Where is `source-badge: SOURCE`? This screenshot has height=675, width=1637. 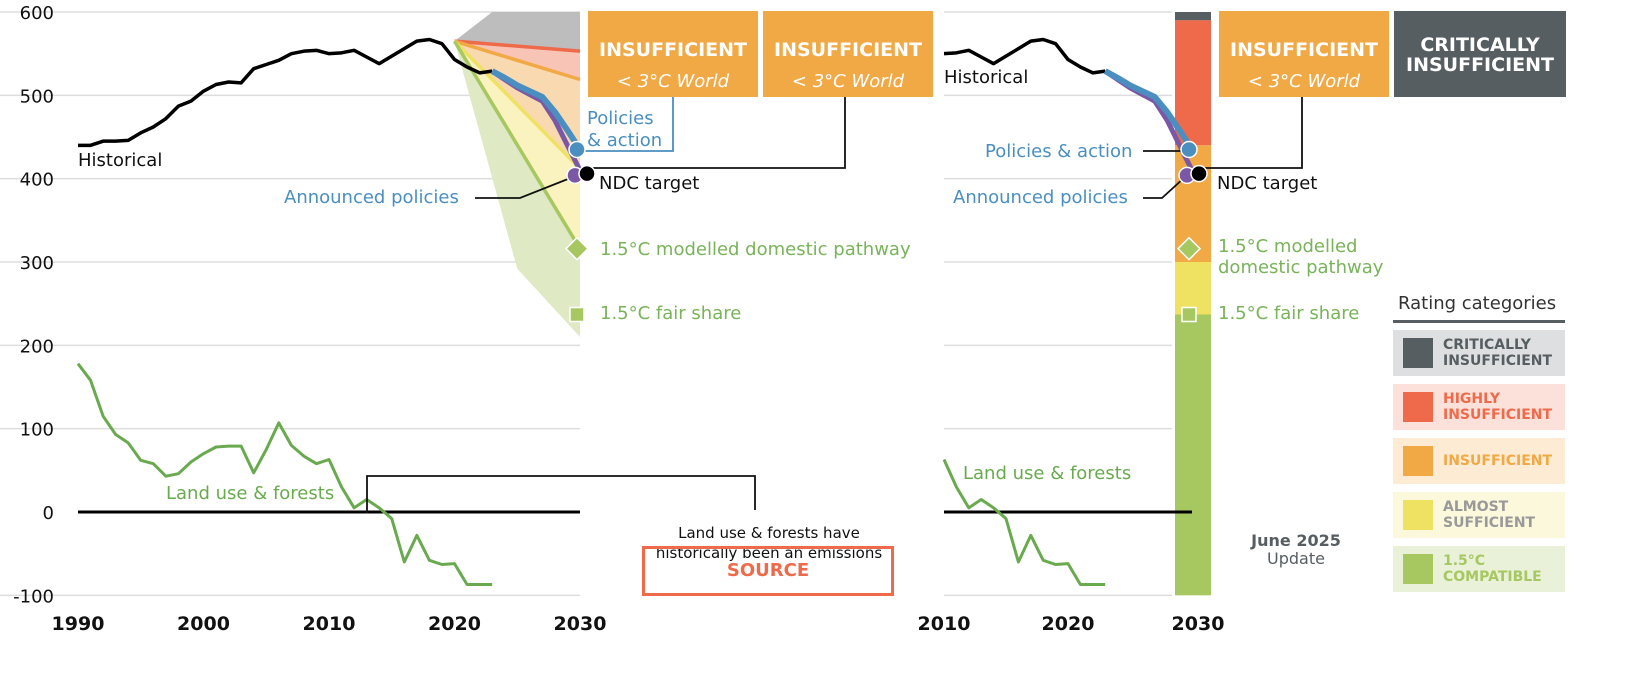 source-badge: SOURCE is located at coordinates (768, 571).